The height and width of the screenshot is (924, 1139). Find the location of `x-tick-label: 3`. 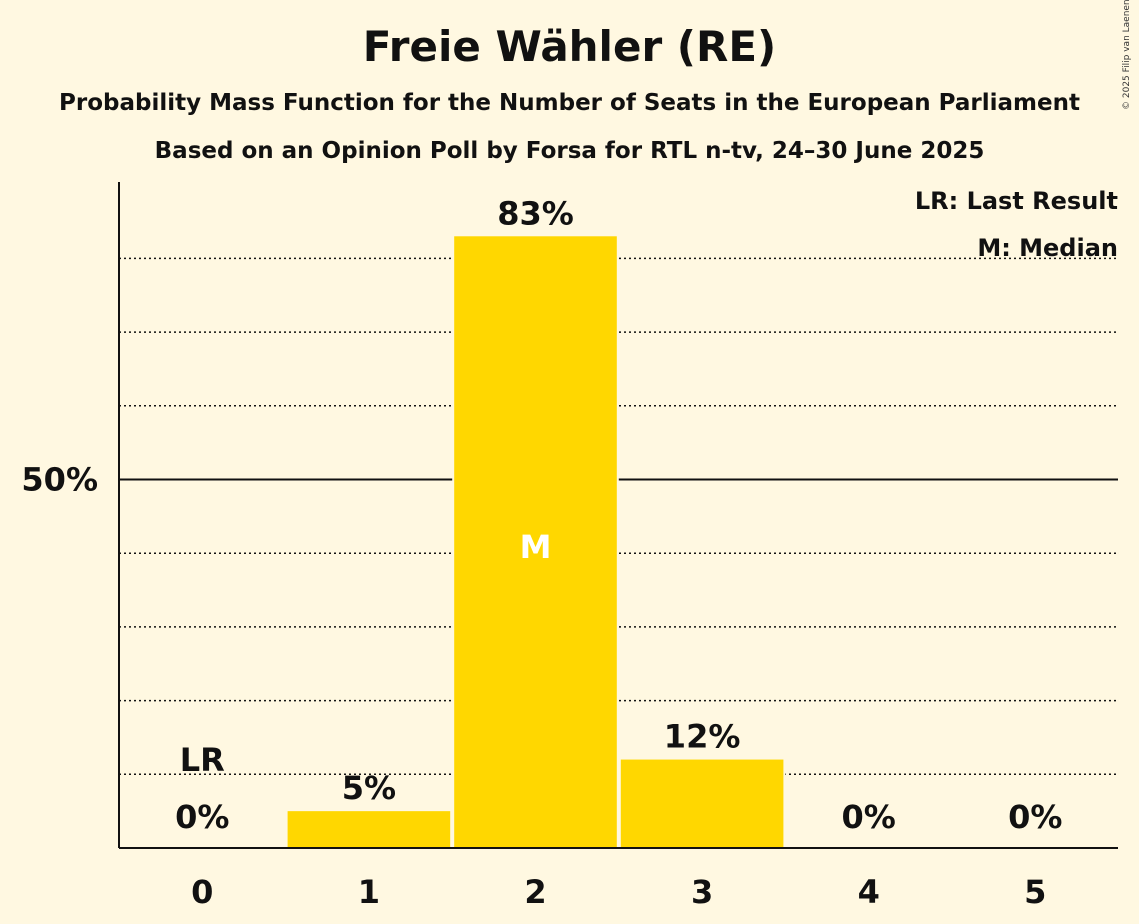

x-tick-label: 3 is located at coordinates (702, 892).